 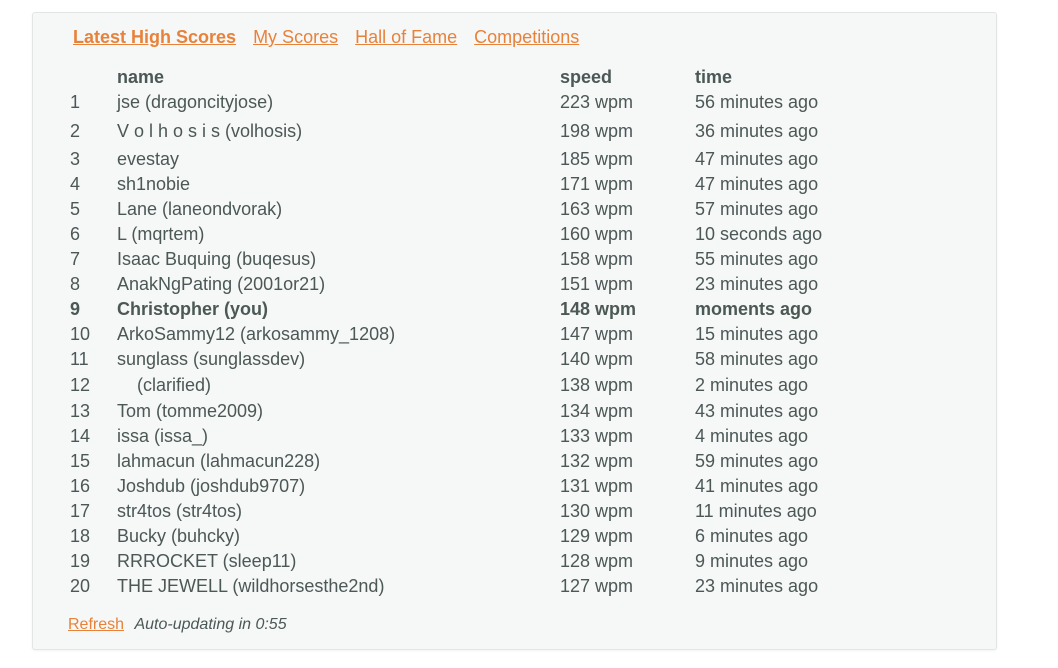 I want to click on time-cell: 9 minutes ago, so click(x=752, y=561).